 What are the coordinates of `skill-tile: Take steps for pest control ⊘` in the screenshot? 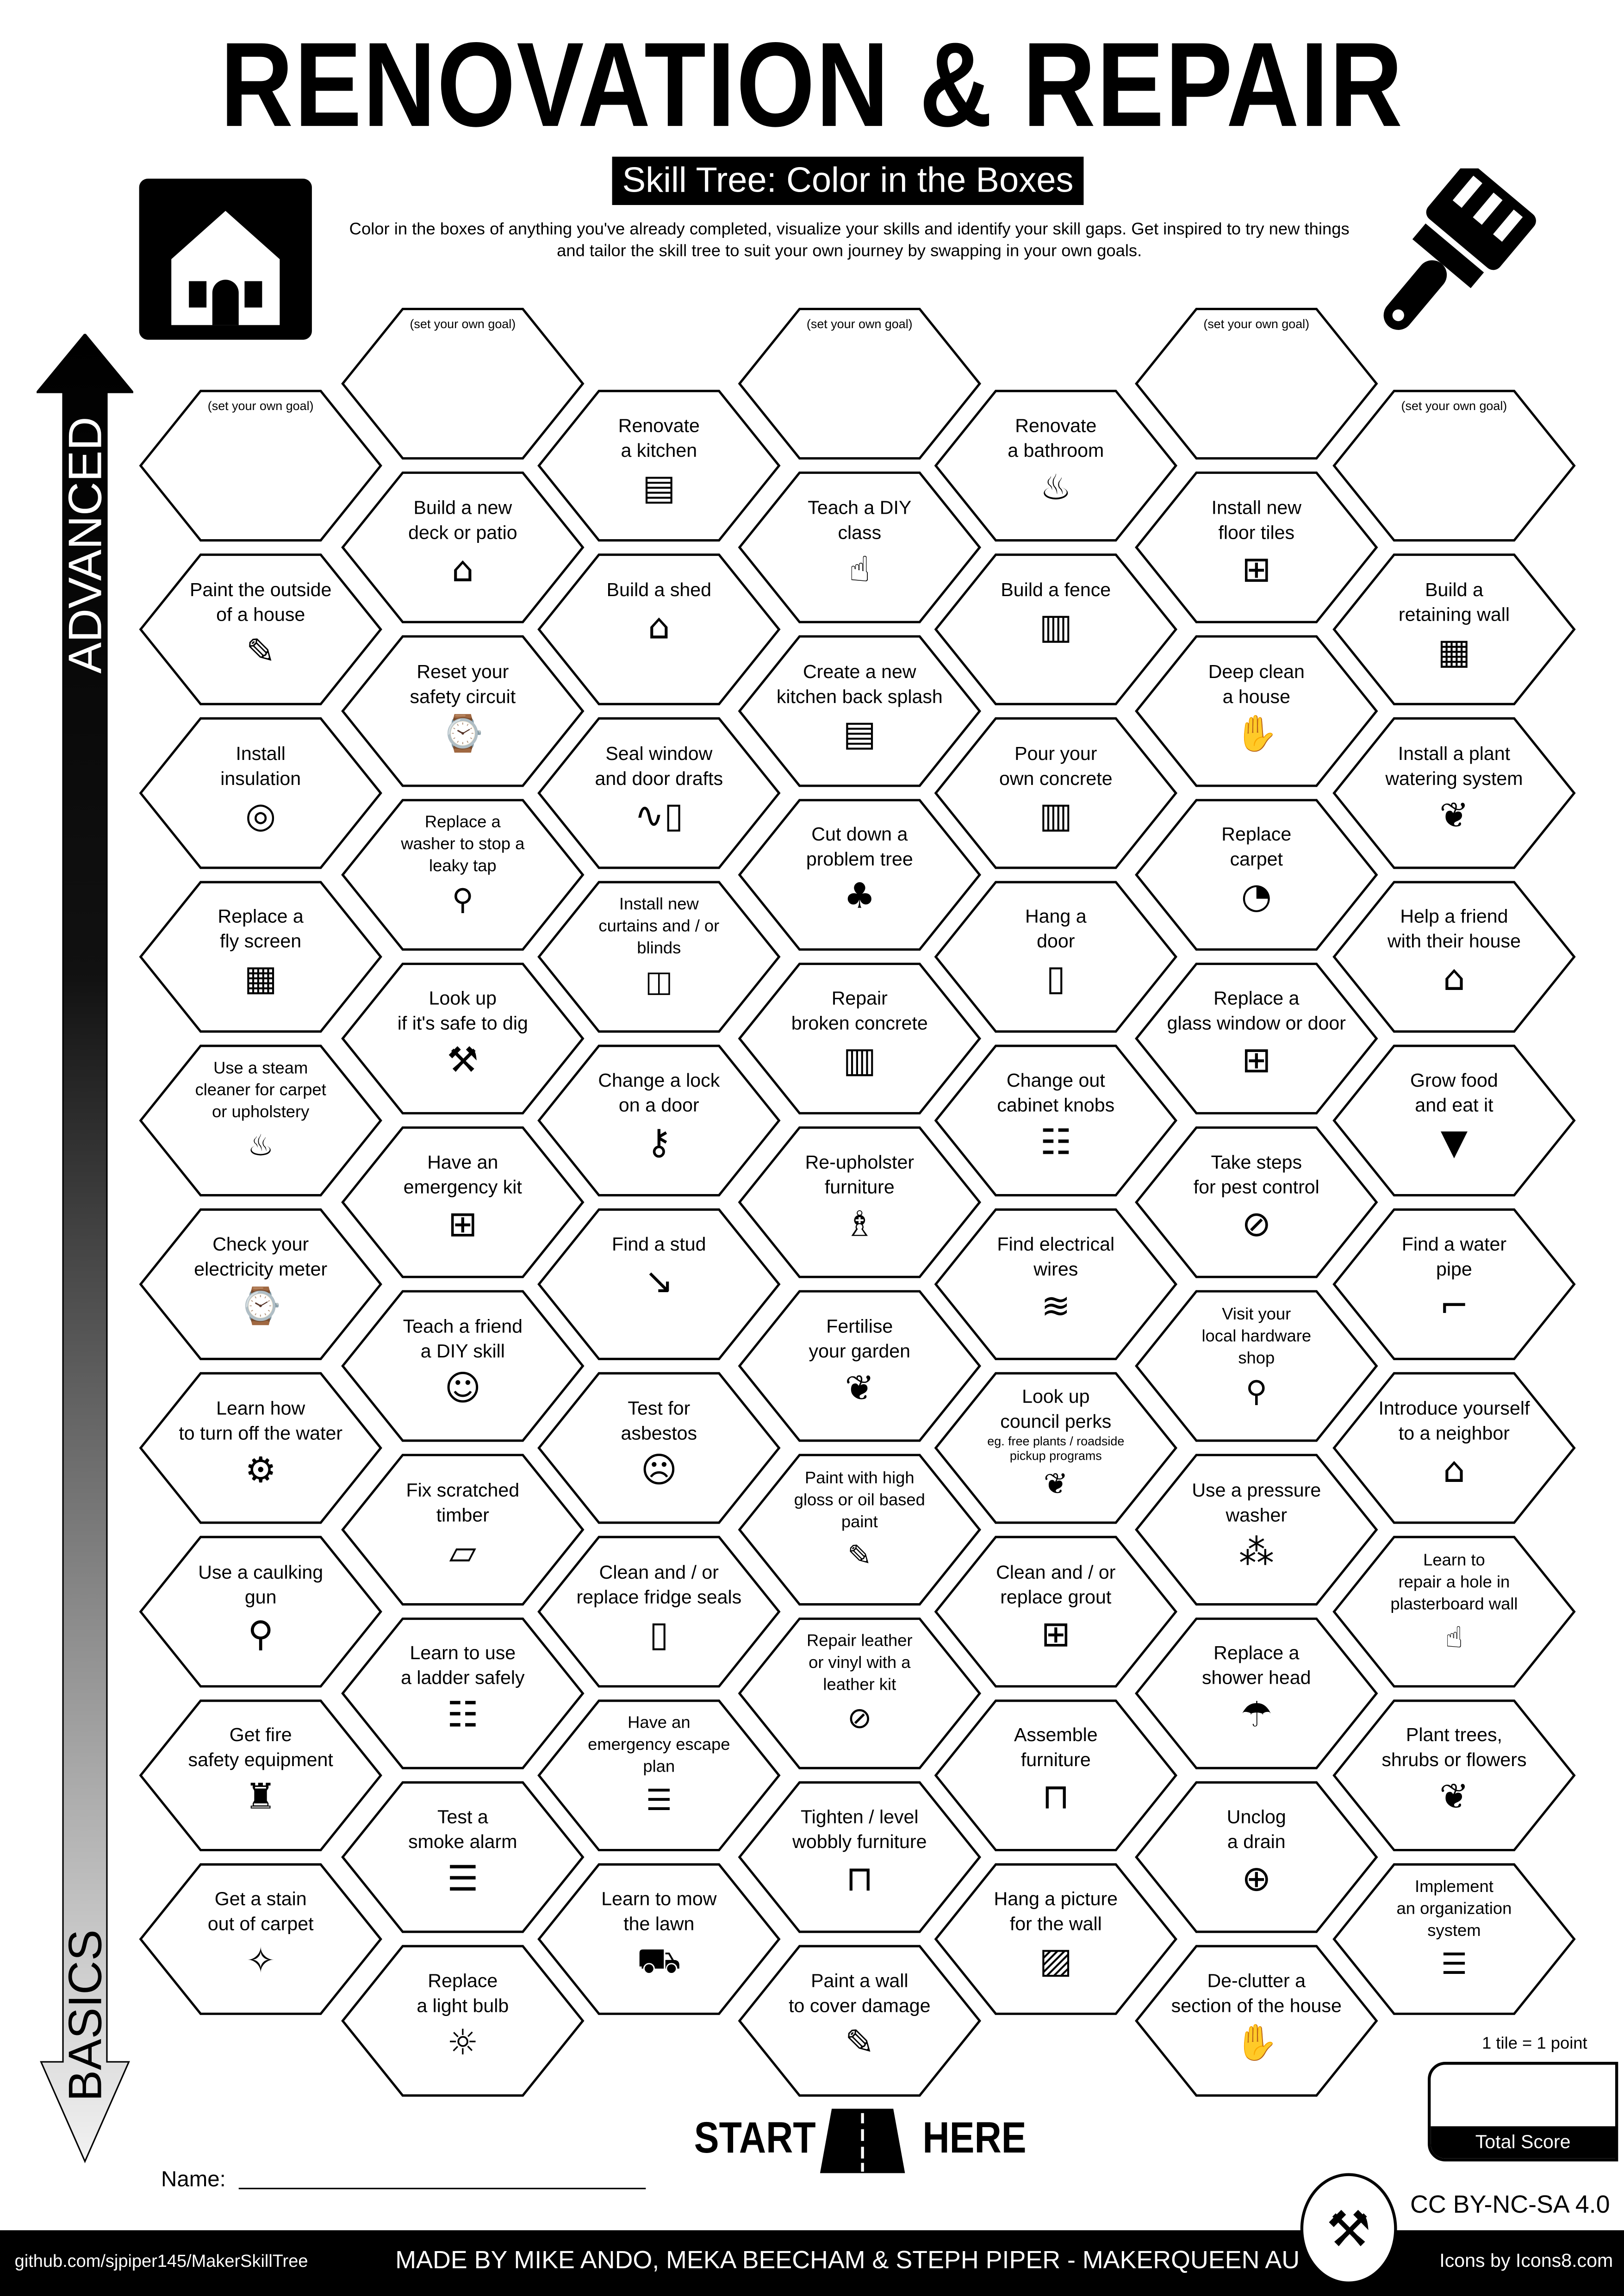 It's located at (1256, 1208).